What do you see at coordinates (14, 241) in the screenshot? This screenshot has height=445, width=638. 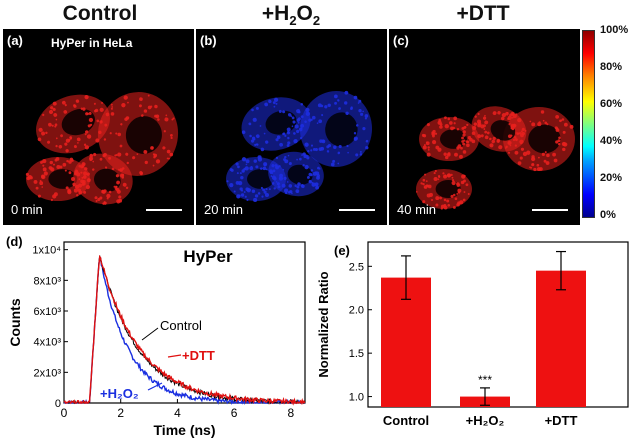 I see `panel-label: (d)` at bounding box center [14, 241].